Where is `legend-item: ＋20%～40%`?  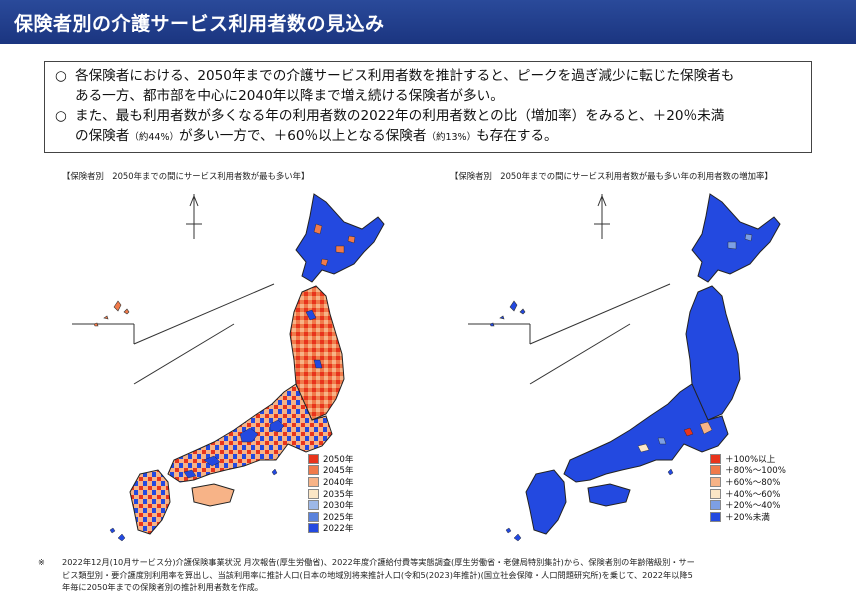 legend-item: ＋20%～40% is located at coordinates (748, 505).